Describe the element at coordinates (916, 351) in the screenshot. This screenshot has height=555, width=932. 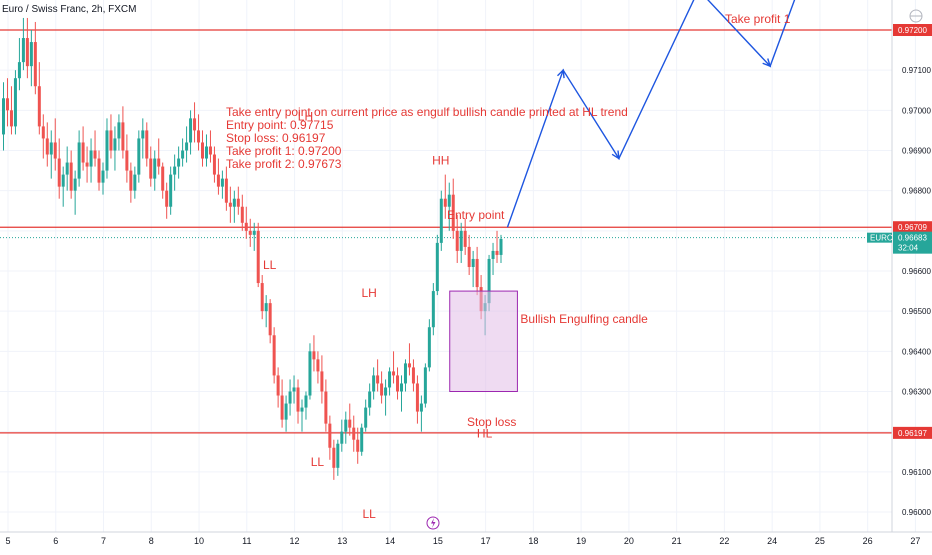
I see `y-tick-label: 0.96400` at that location.